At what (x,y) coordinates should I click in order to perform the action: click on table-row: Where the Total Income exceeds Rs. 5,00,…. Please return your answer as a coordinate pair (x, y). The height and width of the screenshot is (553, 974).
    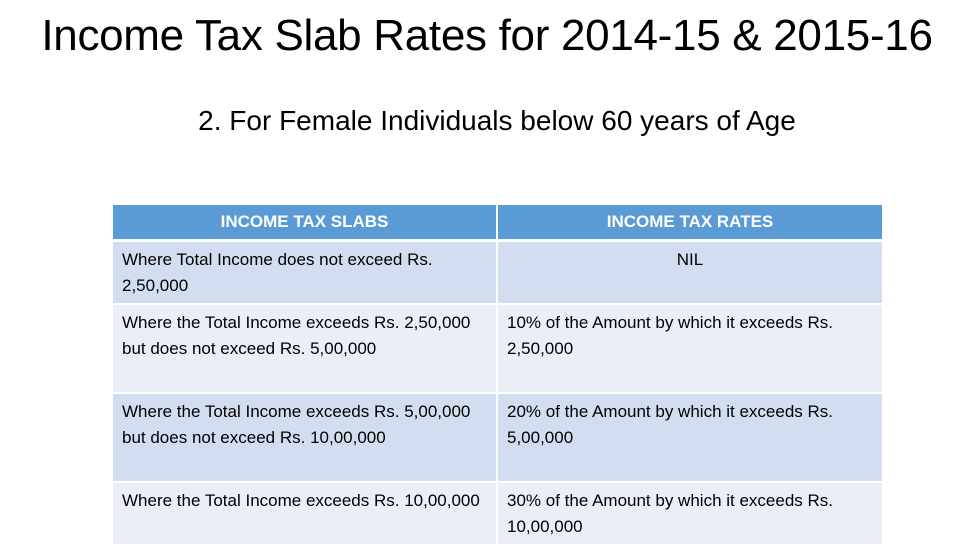
    Looking at the image, I should click on (497, 438).